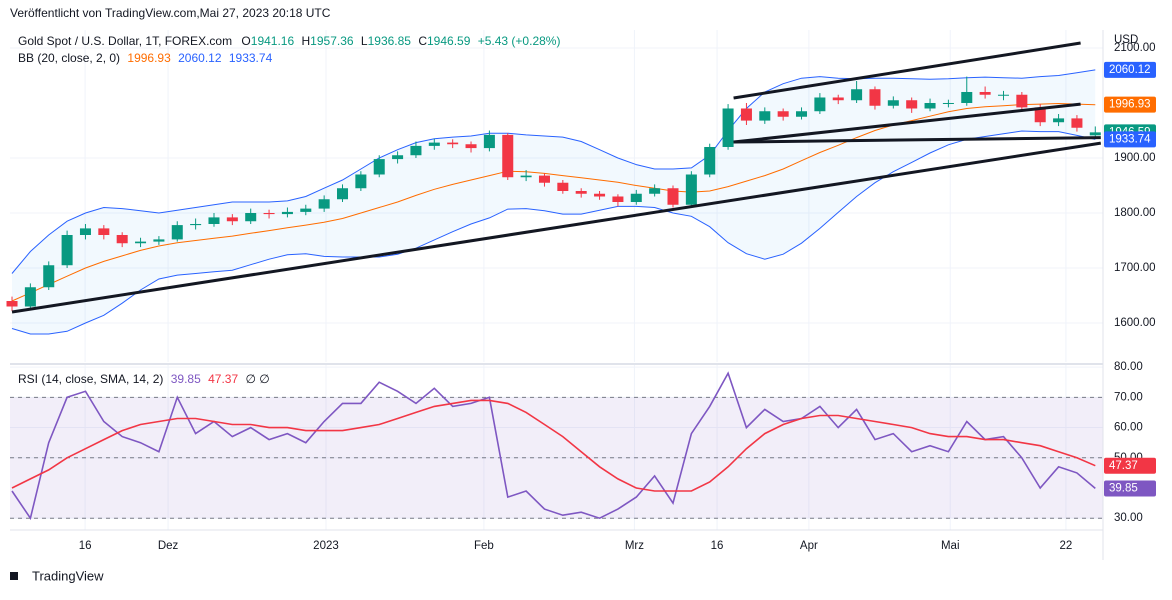 Image resolution: width=1172 pixels, height=600 pixels. Describe the element at coordinates (332, 41) in the screenshot. I see `h-value: 1957.36` at that location.